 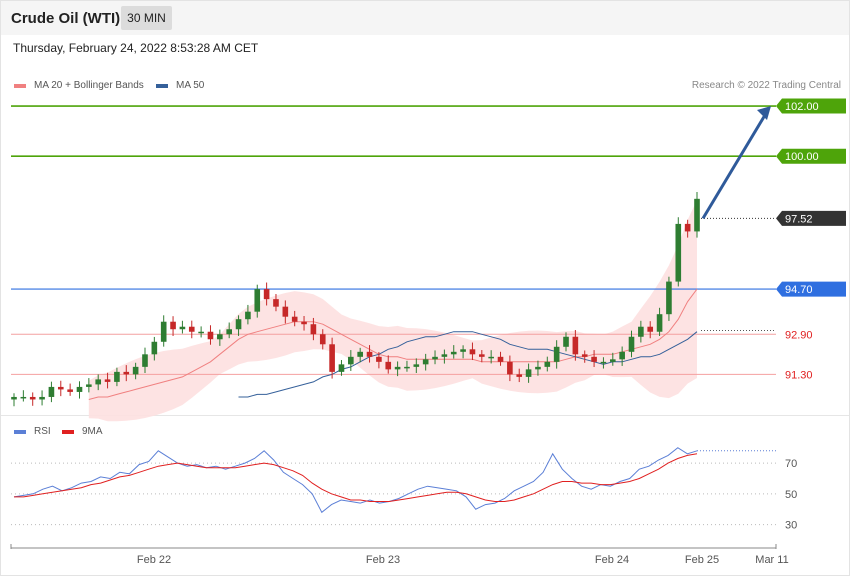 What do you see at coordinates (734, 167) in the screenshot?
I see `forecast-arrow-line` at bounding box center [734, 167].